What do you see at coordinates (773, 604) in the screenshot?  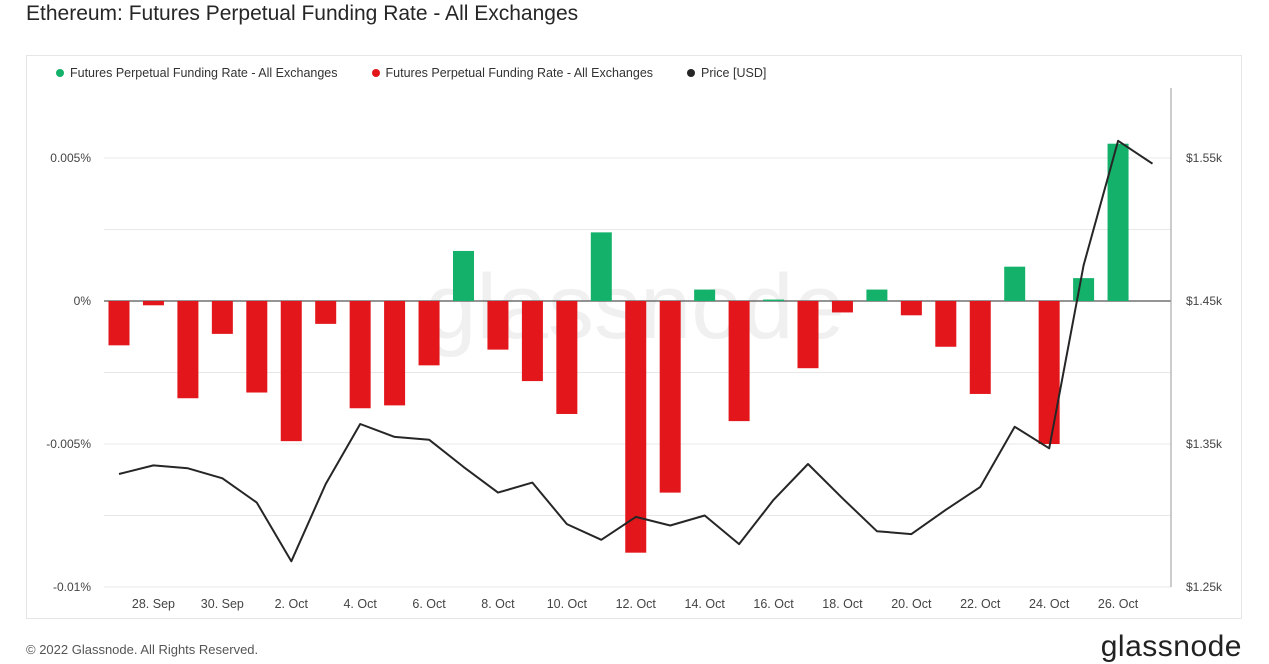 I see `x-tick-label: 16. Oct` at bounding box center [773, 604].